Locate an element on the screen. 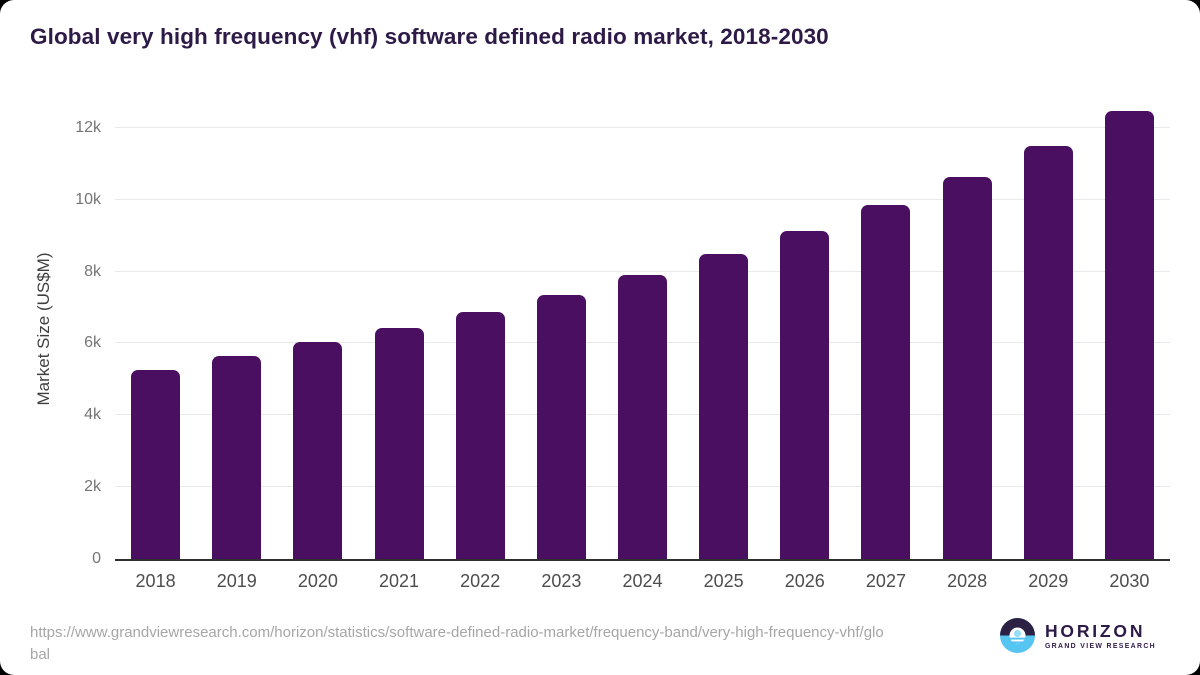  logo-name: HORIZON is located at coordinates (1095, 630).